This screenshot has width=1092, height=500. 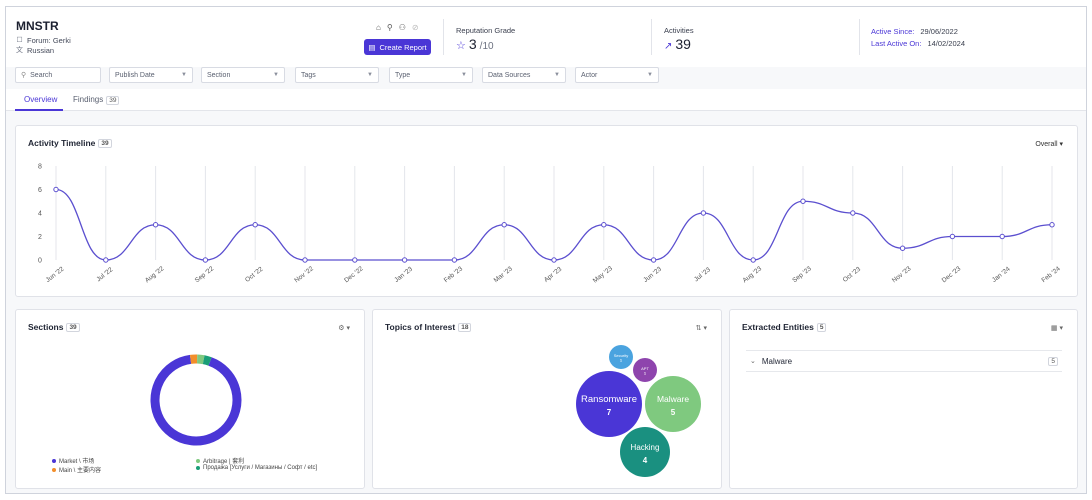 I want to click on create-report-button: ▤ Create Report, so click(x=397, y=47).